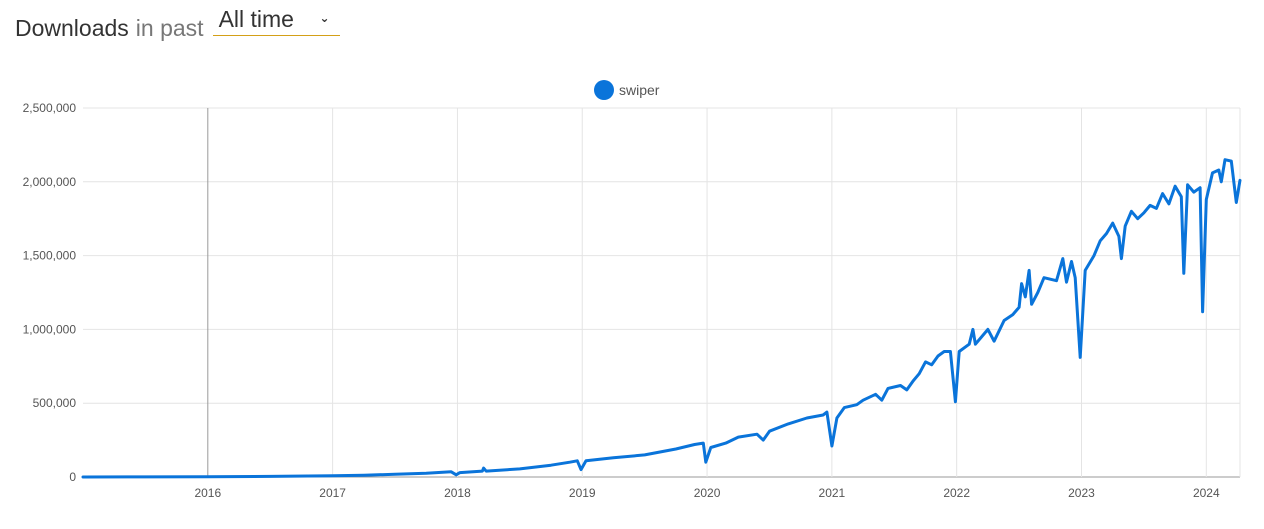  Describe the element at coordinates (50, 108) in the screenshot. I see `y-tick-label: 2,500,000` at that location.